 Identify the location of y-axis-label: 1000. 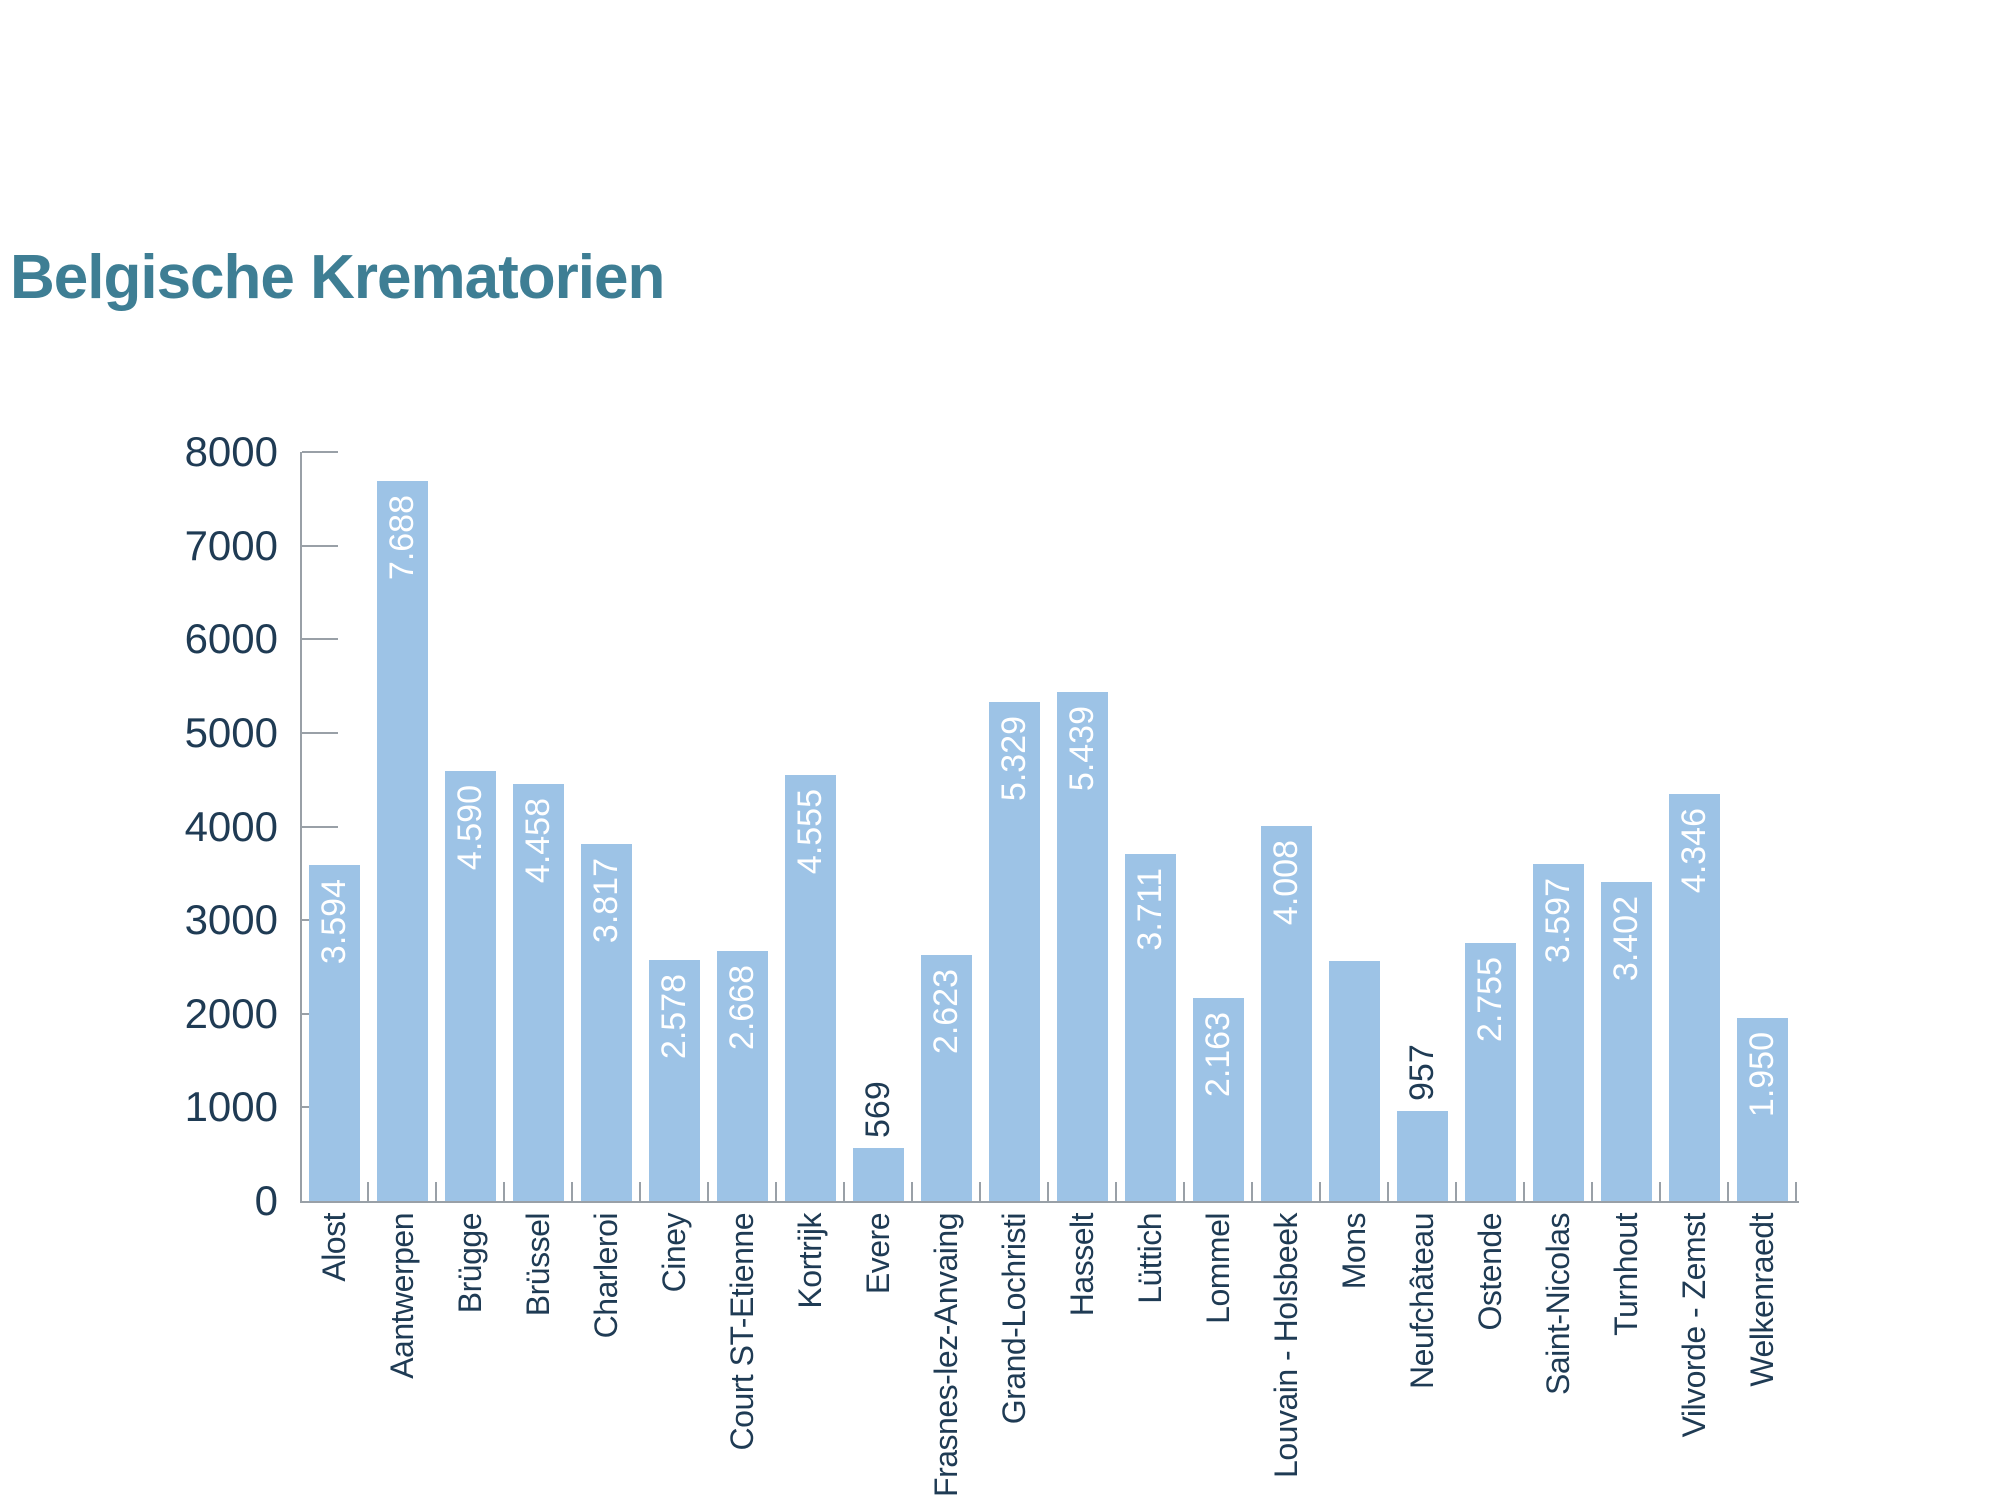
(231, 1107).